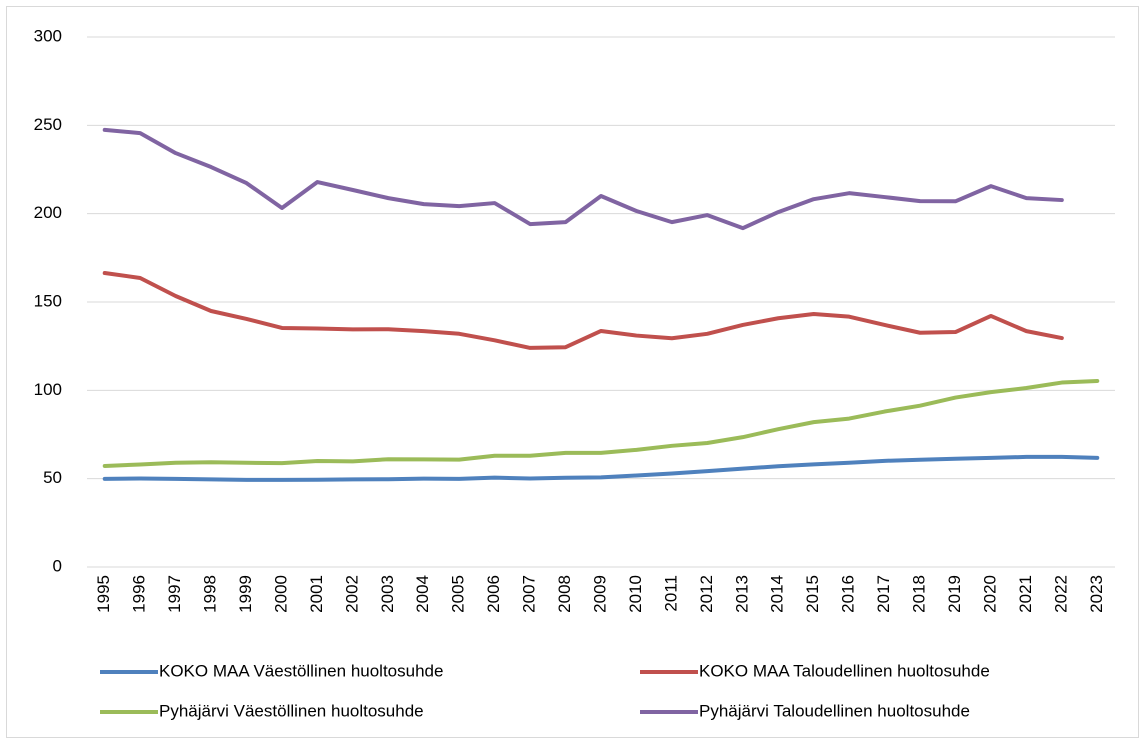 The width and height of the screenshot is (1147, 750). Describe the element at coordinates (351, 594) in the screenshot. I see `x-tick-label: 2002` at that location.